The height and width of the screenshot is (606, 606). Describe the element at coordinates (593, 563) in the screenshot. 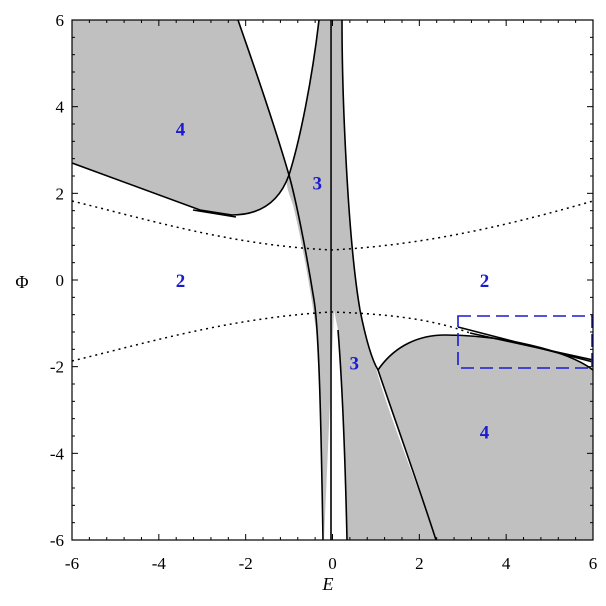

I see `x-tick-label: 6` at that location.